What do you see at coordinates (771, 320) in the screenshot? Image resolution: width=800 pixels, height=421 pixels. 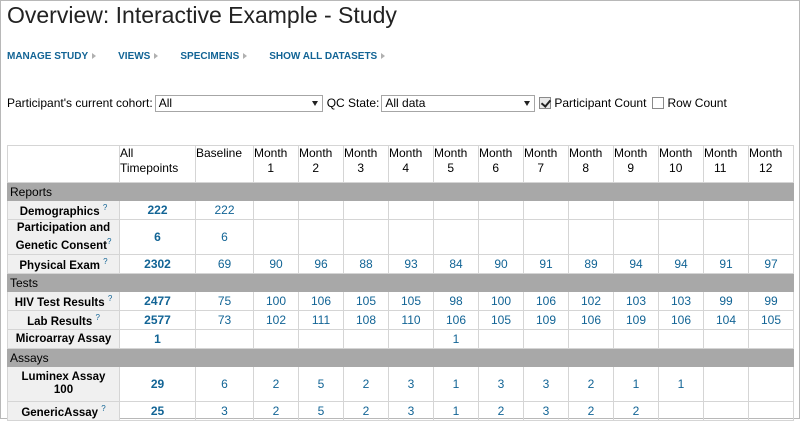 I see `month-12-count-cell: 105` at bounding box center [771, 320].